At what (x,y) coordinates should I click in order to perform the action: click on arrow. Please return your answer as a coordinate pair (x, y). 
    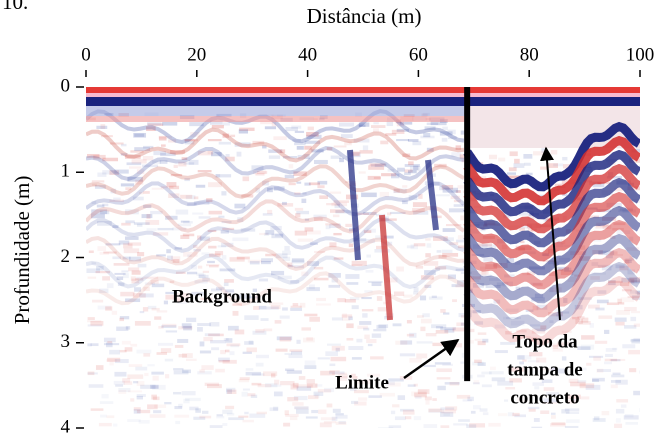
    Looking at the image, I should click on (550, 233).